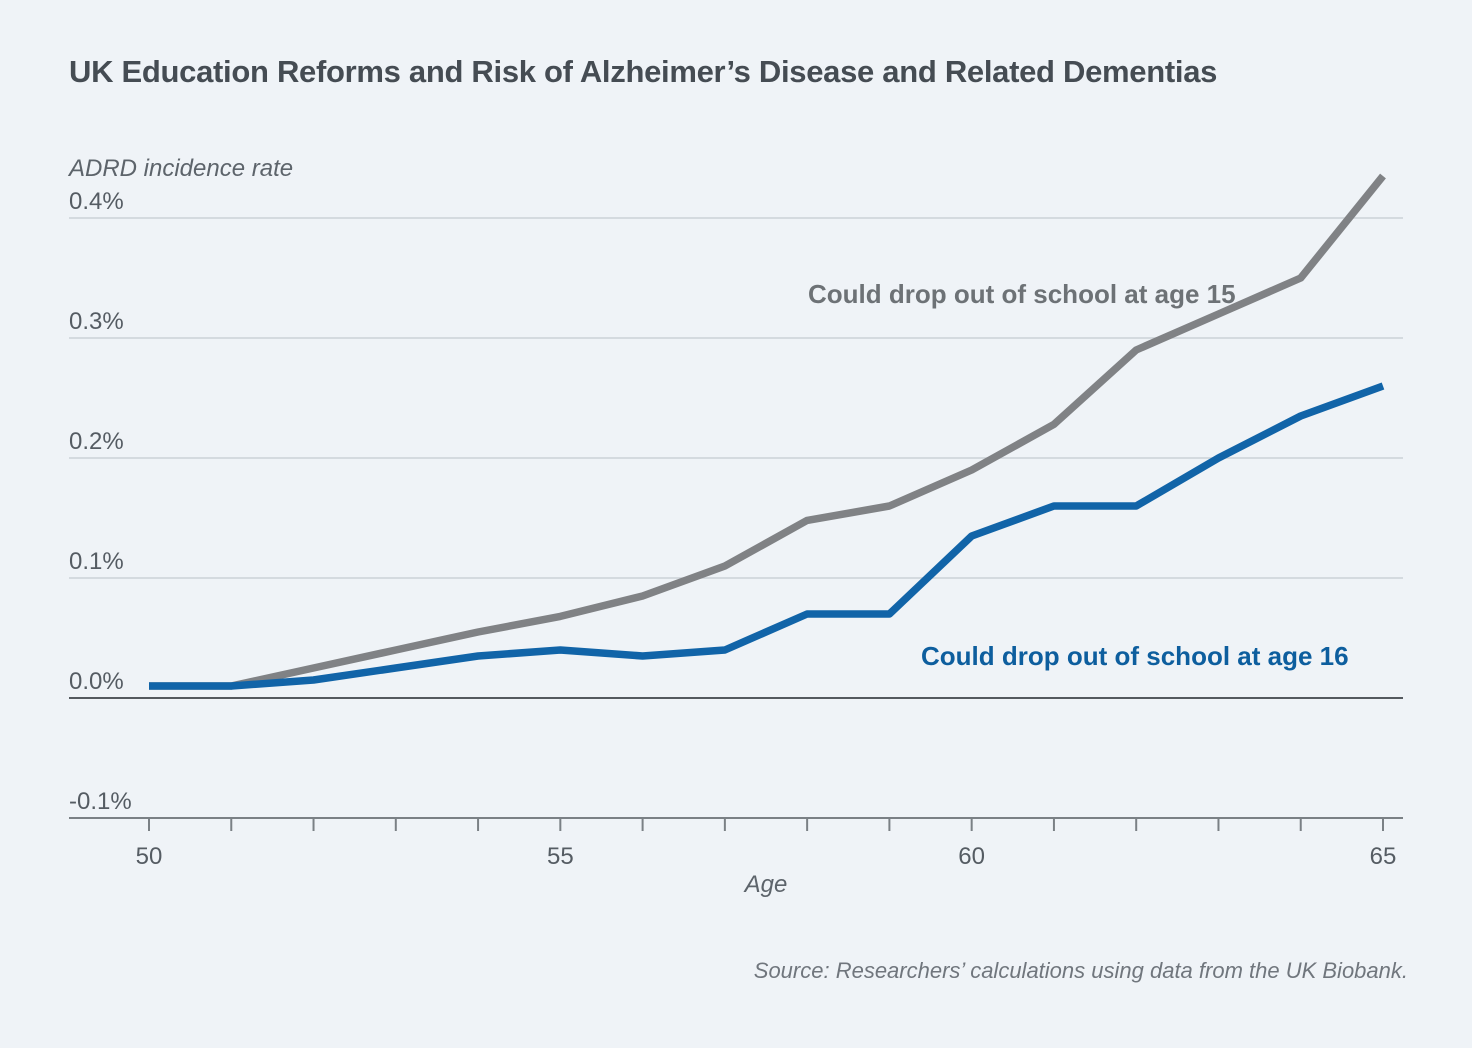 The image size is (1472, 1048). Describe the element at coordinates (96, 441) in the screenshot. I see `y-tick-label: 0.2%` at that location.